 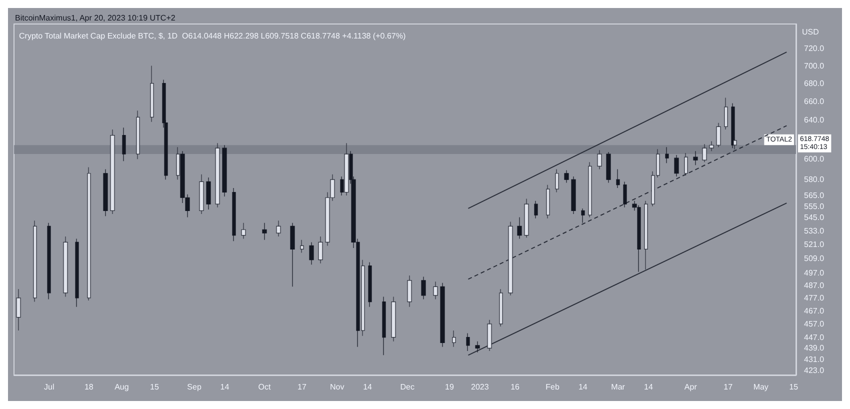 What do you see at coordinates (407, 387) in the screenshot?
I see `x-tick-label: Dec` at bounding box center [407, 387].